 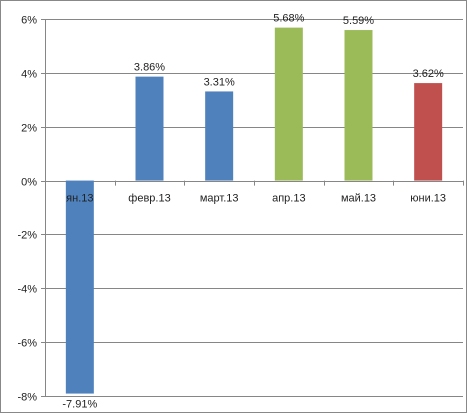 What do you see at coordinates (428, 74) in the screenshot?
I see `data-label: 3.62%` at bounding box center [428, 74].